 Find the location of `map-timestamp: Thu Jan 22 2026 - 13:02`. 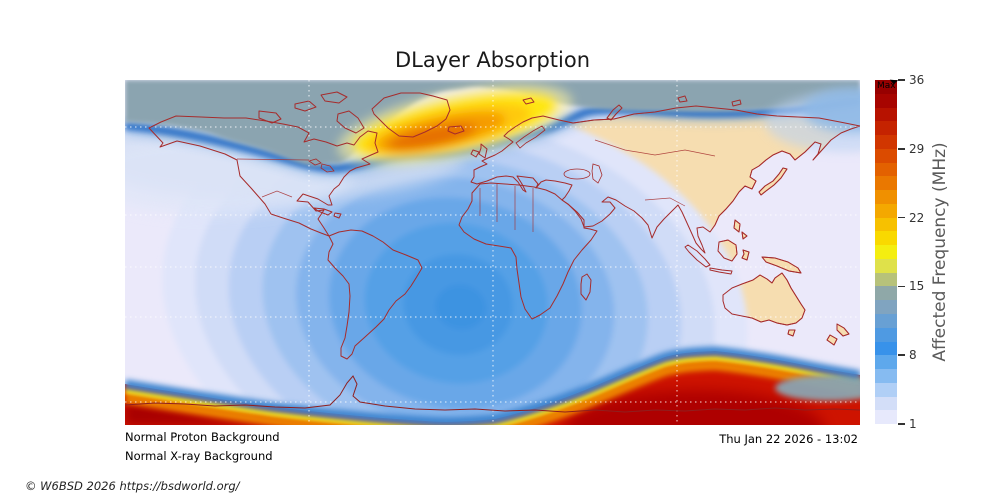

map-timestamp: Thu Jan 22 2026 - 13:02 is located at coordinates (788, 439).